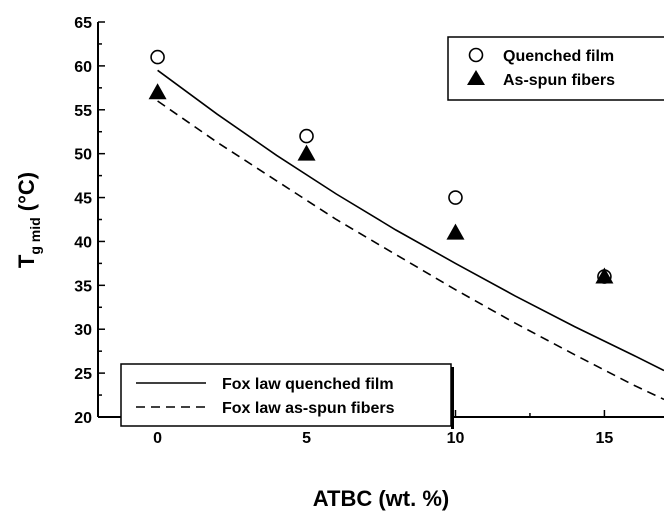  What do you see at coordinates (83, 199) in the screenshot?
I see `y-tick-label: 45` at bounding box center [83, 199].